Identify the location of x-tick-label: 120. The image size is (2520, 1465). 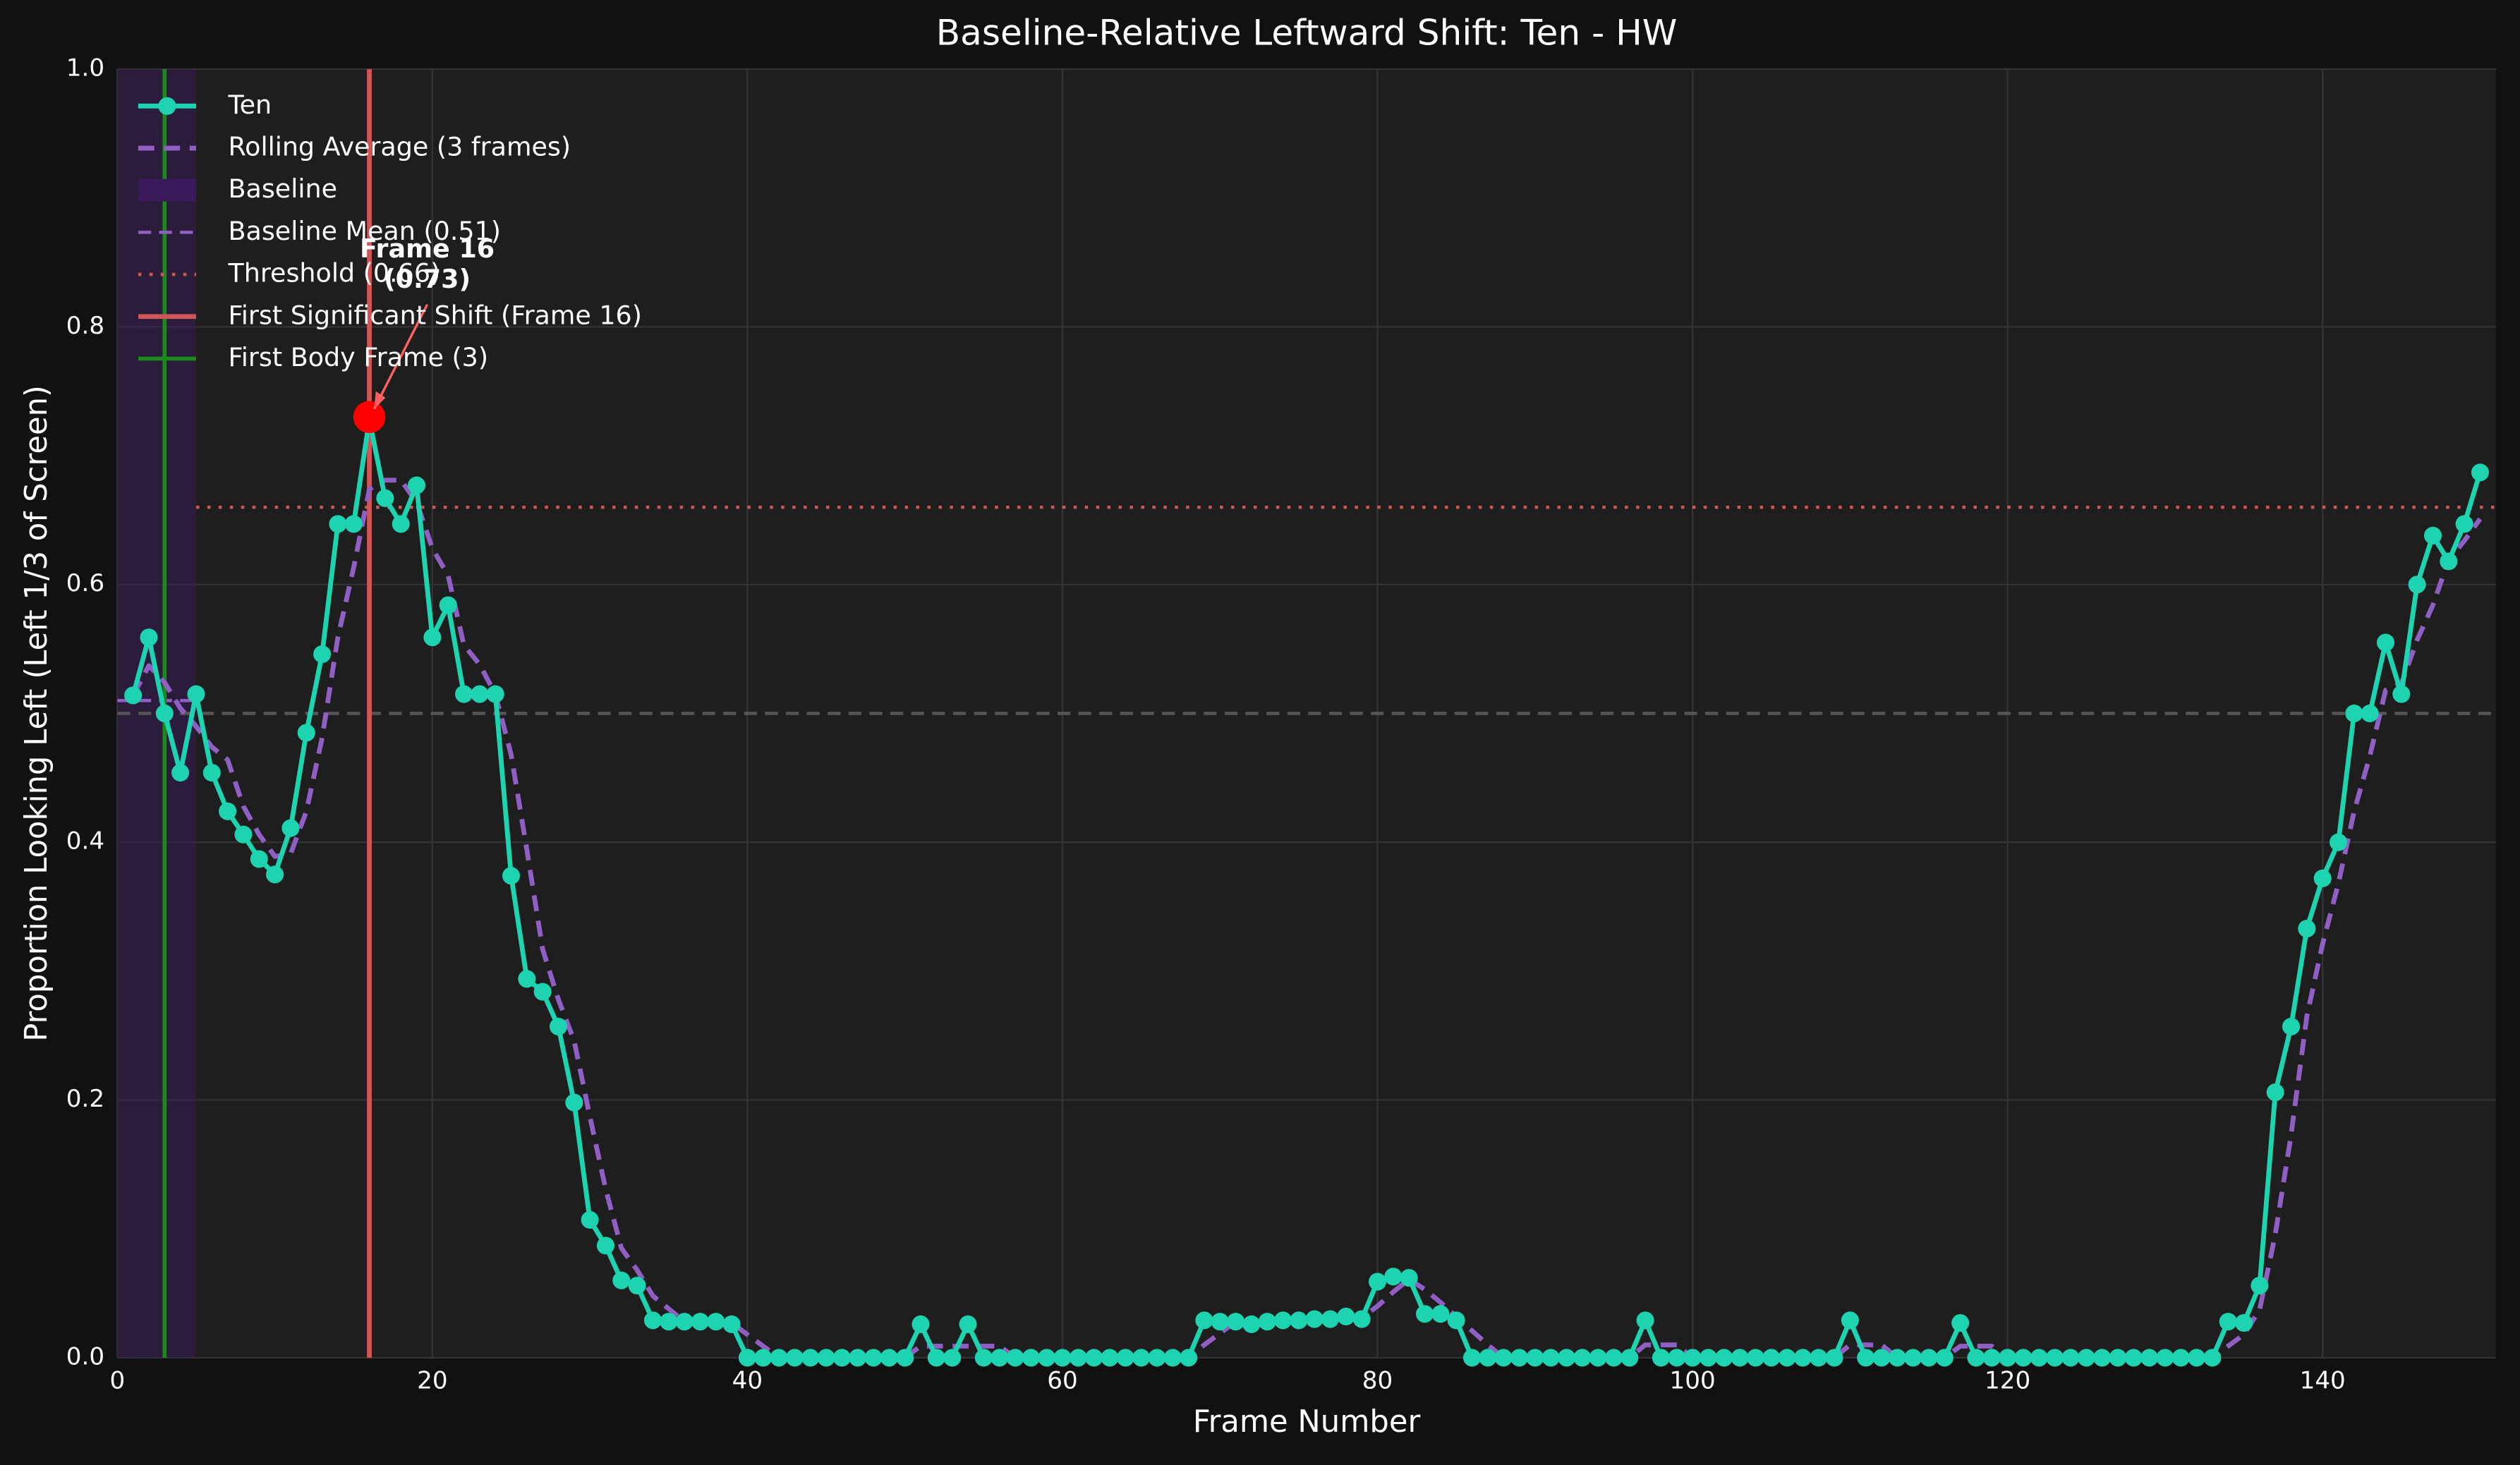
(2008, 1381).